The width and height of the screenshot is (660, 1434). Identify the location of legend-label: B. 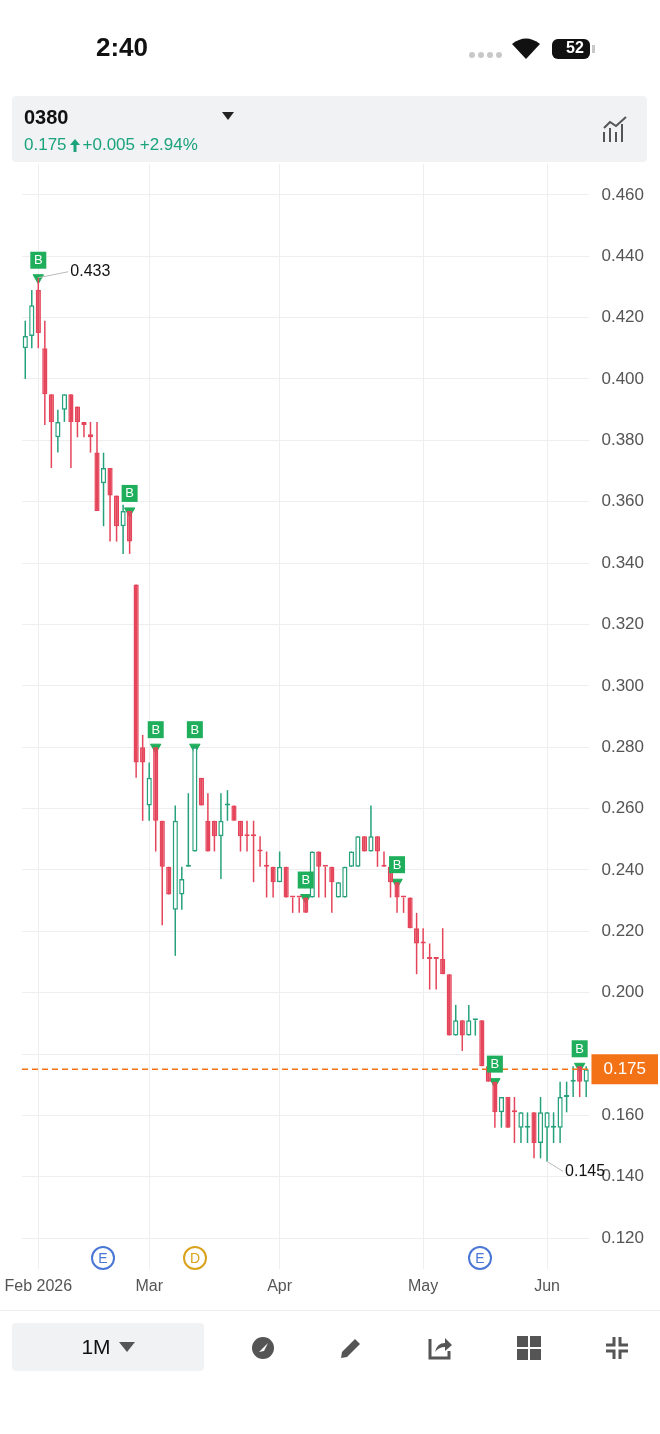
(156, 729).